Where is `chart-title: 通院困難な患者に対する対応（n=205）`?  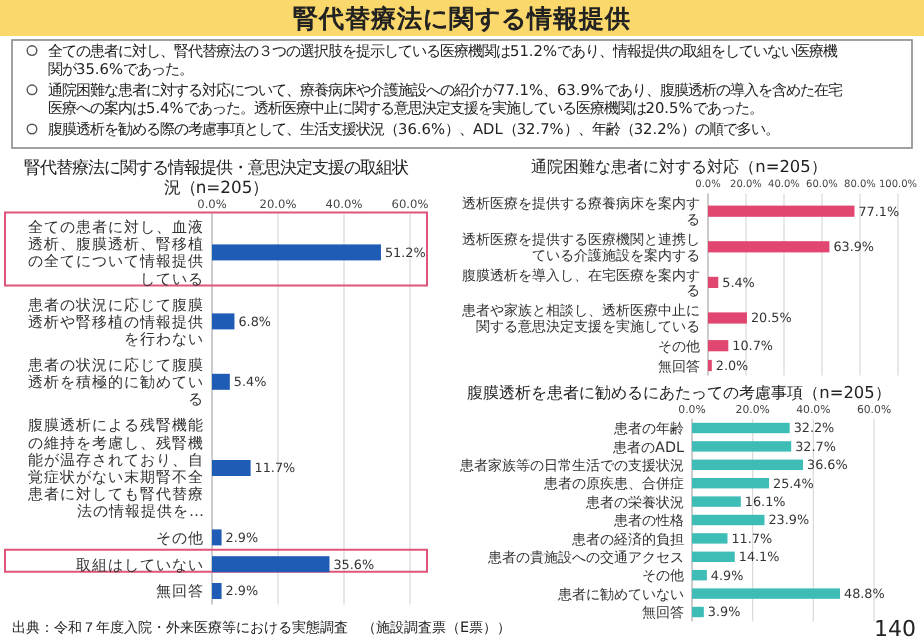
chart-title: 通院困難な患者に対する対応（n=205） is located at coordinates (679, 166).